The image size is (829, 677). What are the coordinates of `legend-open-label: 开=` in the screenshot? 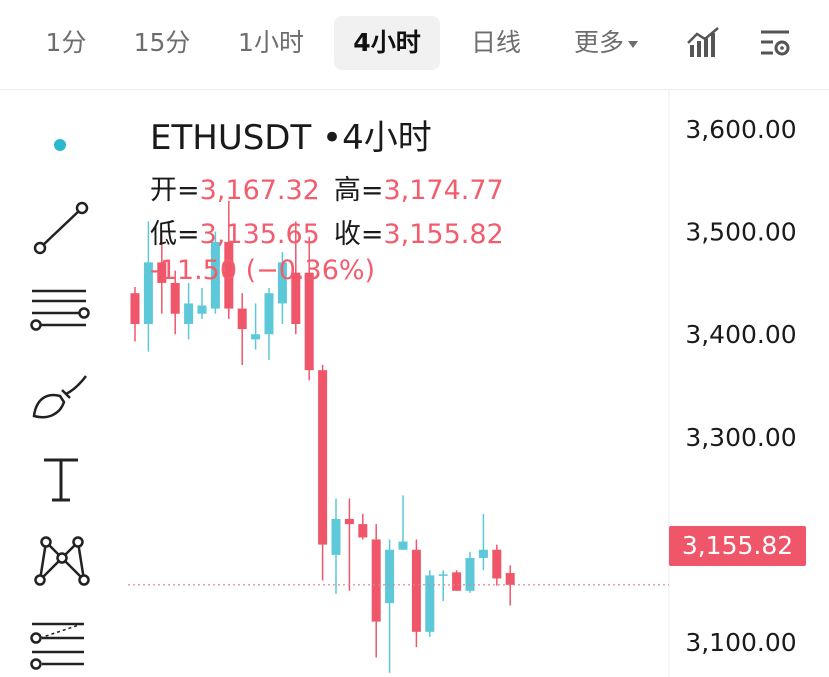 It's located at (175, 190).